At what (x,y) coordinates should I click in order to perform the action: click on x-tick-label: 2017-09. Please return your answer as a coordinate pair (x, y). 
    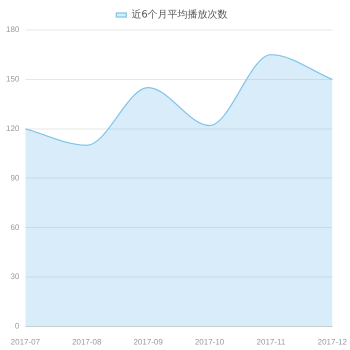
    Looking at the image, I should click on (148, 341).